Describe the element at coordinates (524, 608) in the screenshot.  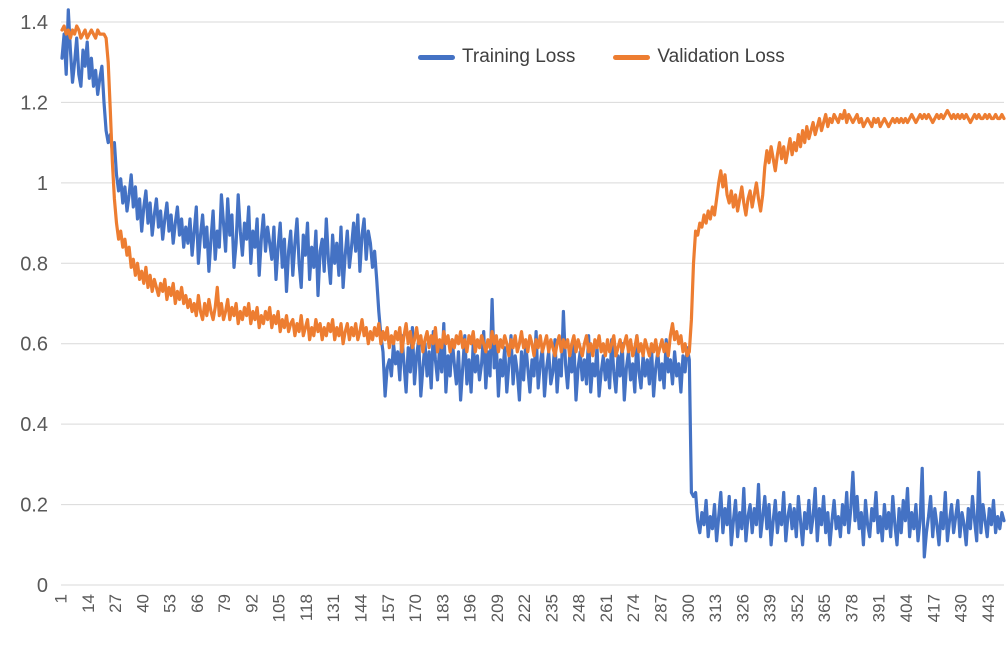
I see `x-axis-tick-label: 222` at that location.